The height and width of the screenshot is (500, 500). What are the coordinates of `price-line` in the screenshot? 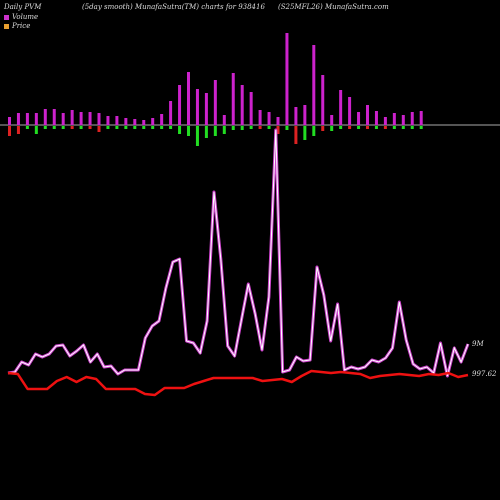 It's located at (238, 383).